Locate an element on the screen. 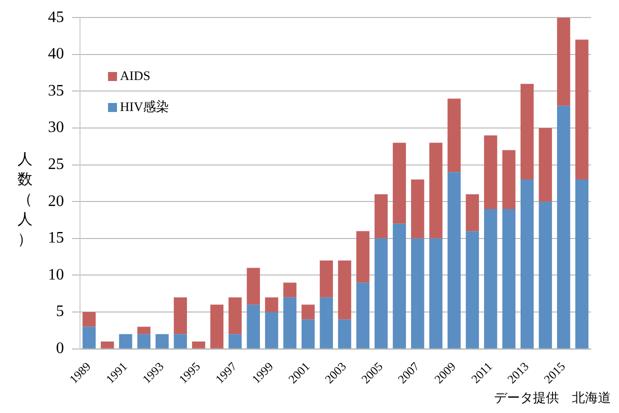 This screenshot has height=413, width=619. y-tick-label: 45 is located at coordinates (56, 17).